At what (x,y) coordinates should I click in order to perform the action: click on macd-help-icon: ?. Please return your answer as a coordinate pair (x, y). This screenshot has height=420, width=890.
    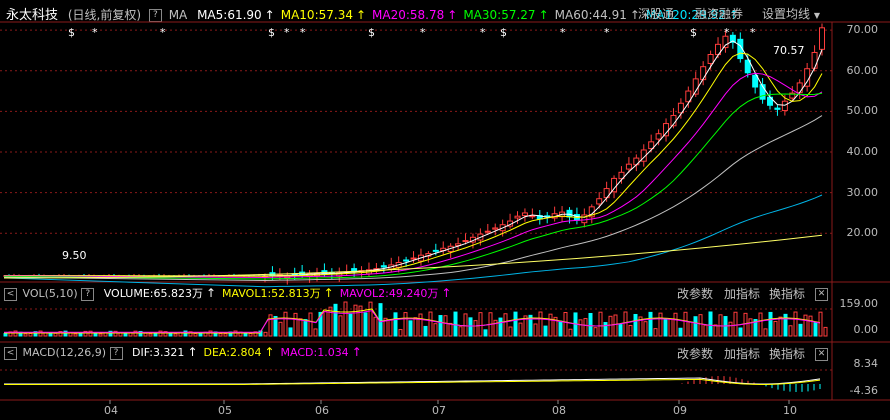
    Looking at the image, I should click on (116, 353).